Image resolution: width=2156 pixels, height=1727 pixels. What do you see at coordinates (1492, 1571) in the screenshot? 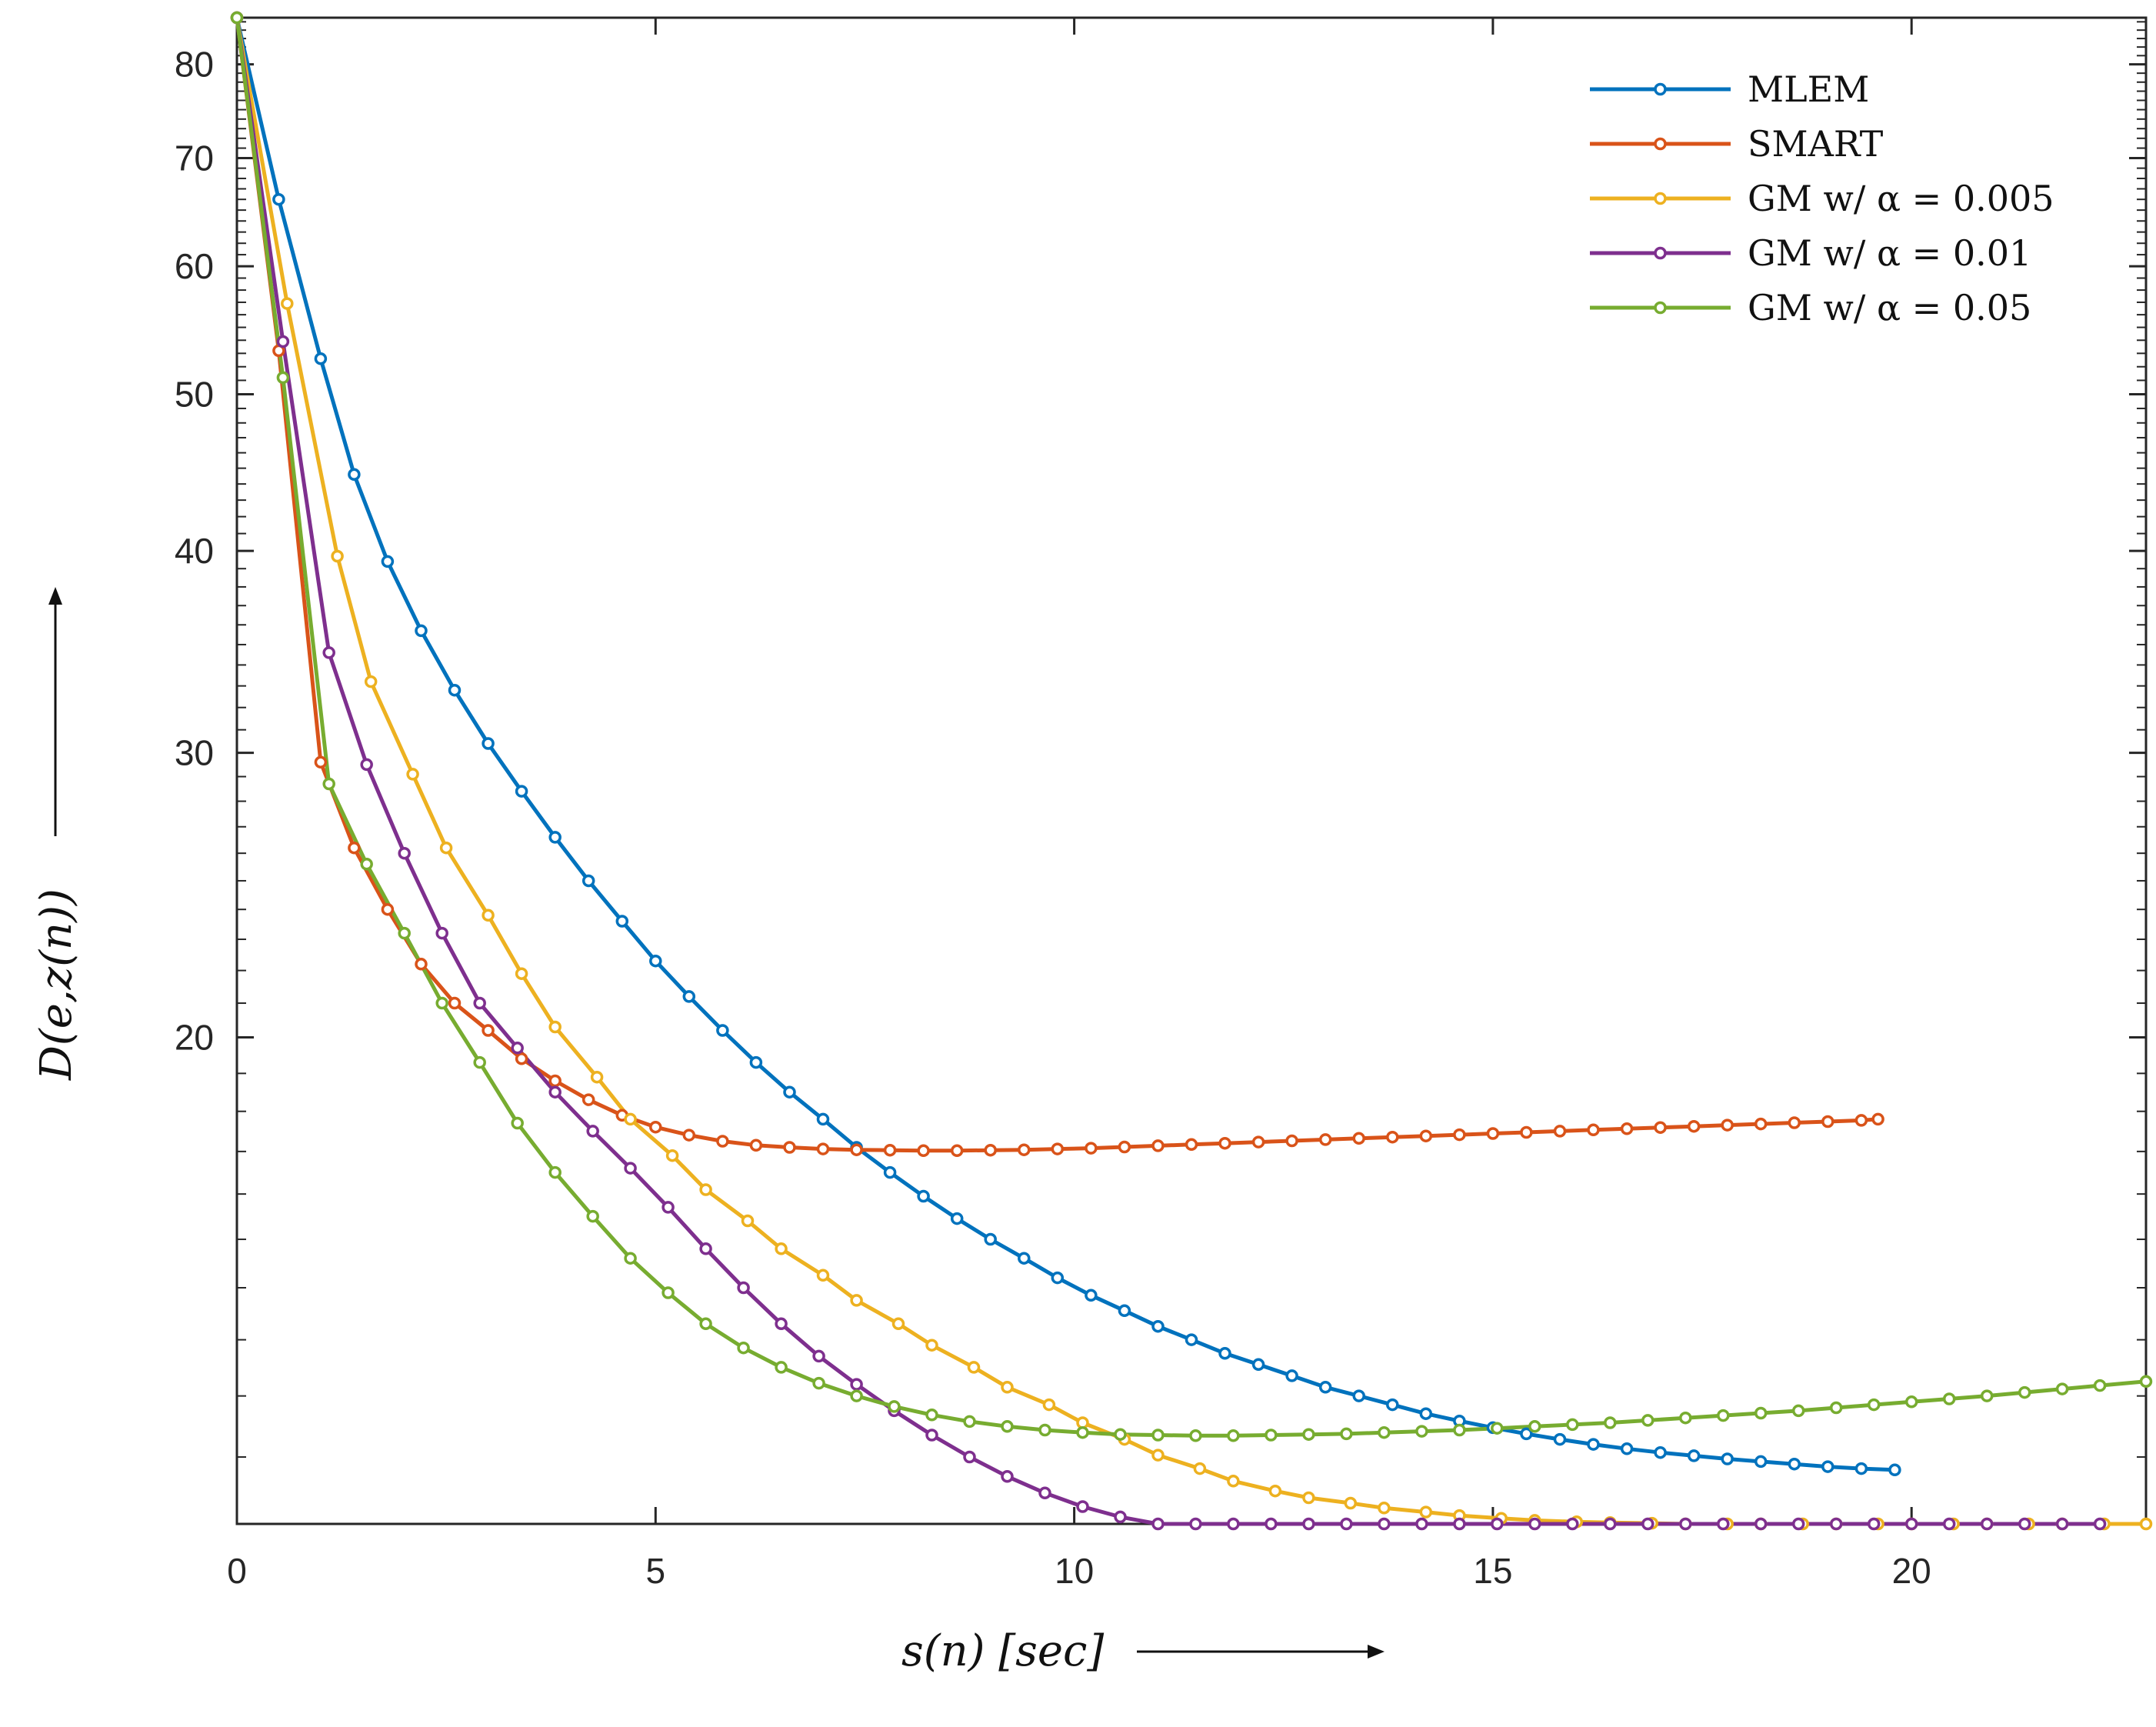
I see `x-tick-label: 15` at bounding box center [1492, 1571].